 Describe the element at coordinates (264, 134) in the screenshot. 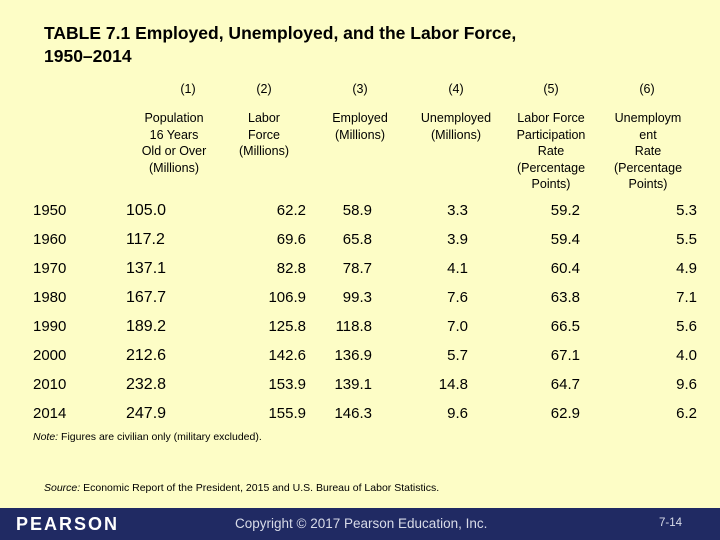

I see `column-header-labor-force: Labor Force (Millions)` at that location.